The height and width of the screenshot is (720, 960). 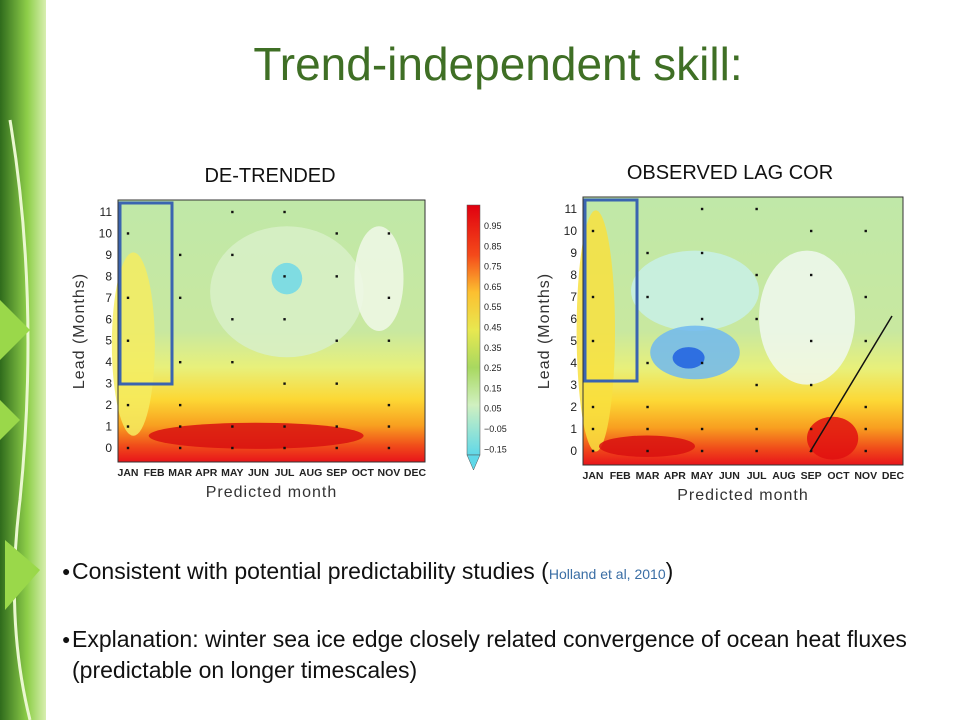 I want to click on month-label: FEB, so click(x=154, y=473).